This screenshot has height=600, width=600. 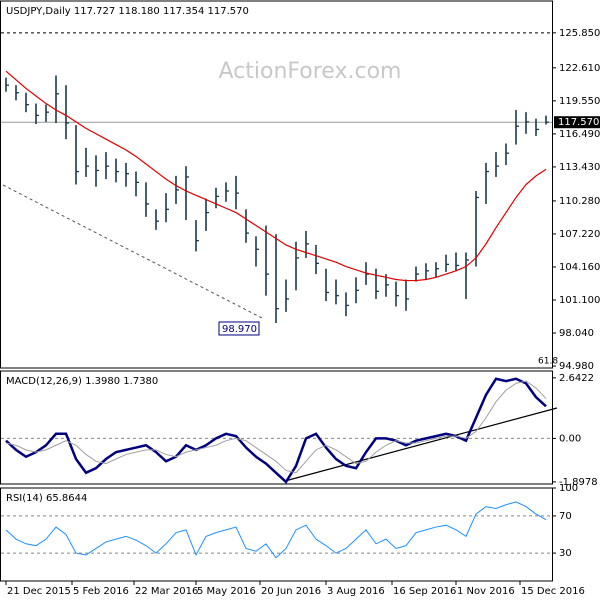 I want to click on y-tick-label: 116.490, so click(x=579, y=134).